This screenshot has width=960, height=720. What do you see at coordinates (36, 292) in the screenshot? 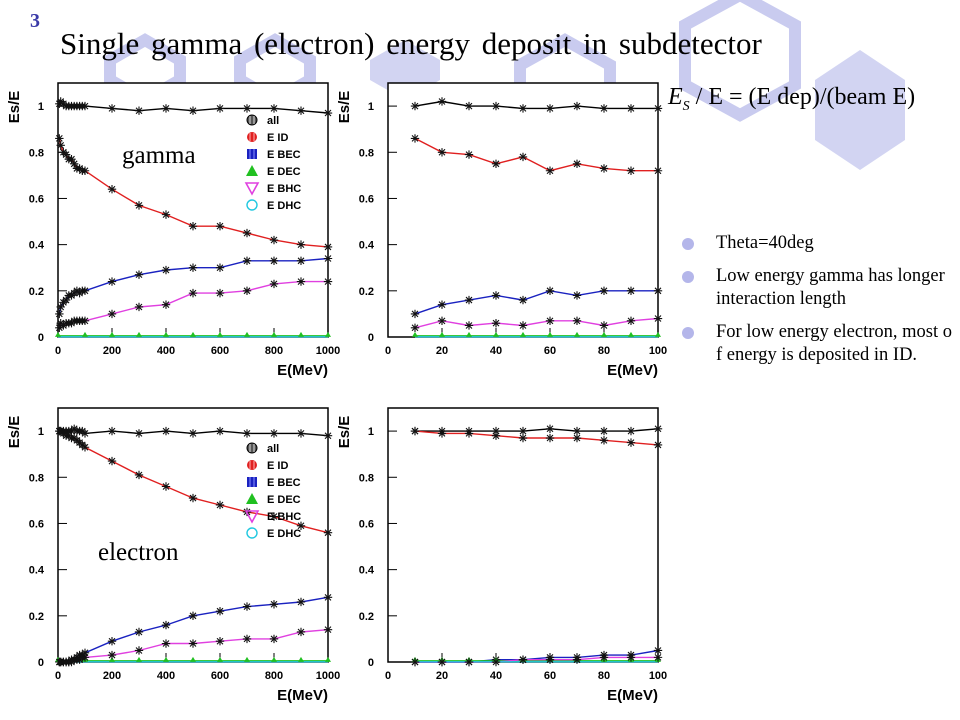
I see `y-tick-label: 0.2` at bounding box center [36, 292].